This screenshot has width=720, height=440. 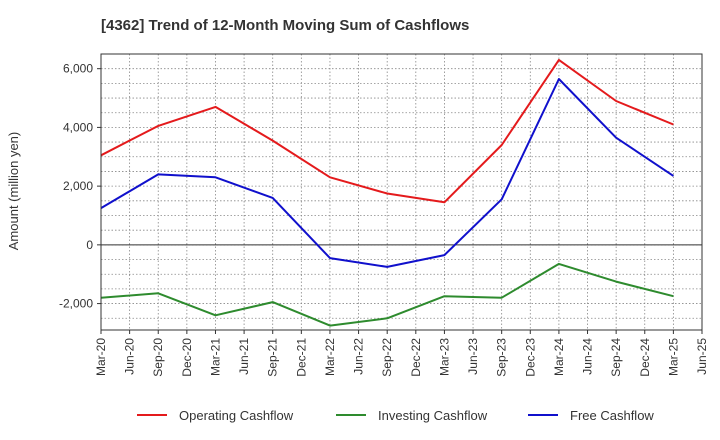 I want to click on x-tick-label: Mar-21, so click(x=215, y=357).